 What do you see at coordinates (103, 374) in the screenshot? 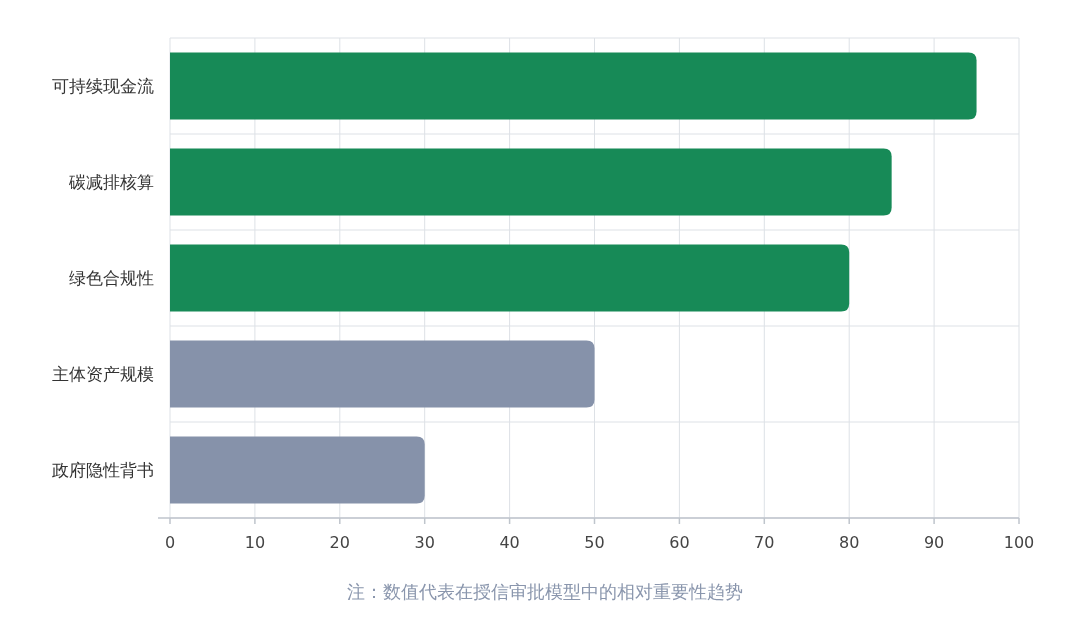
I see `y-tick-label: 主体资产规模` at bounding box center [103, 374].